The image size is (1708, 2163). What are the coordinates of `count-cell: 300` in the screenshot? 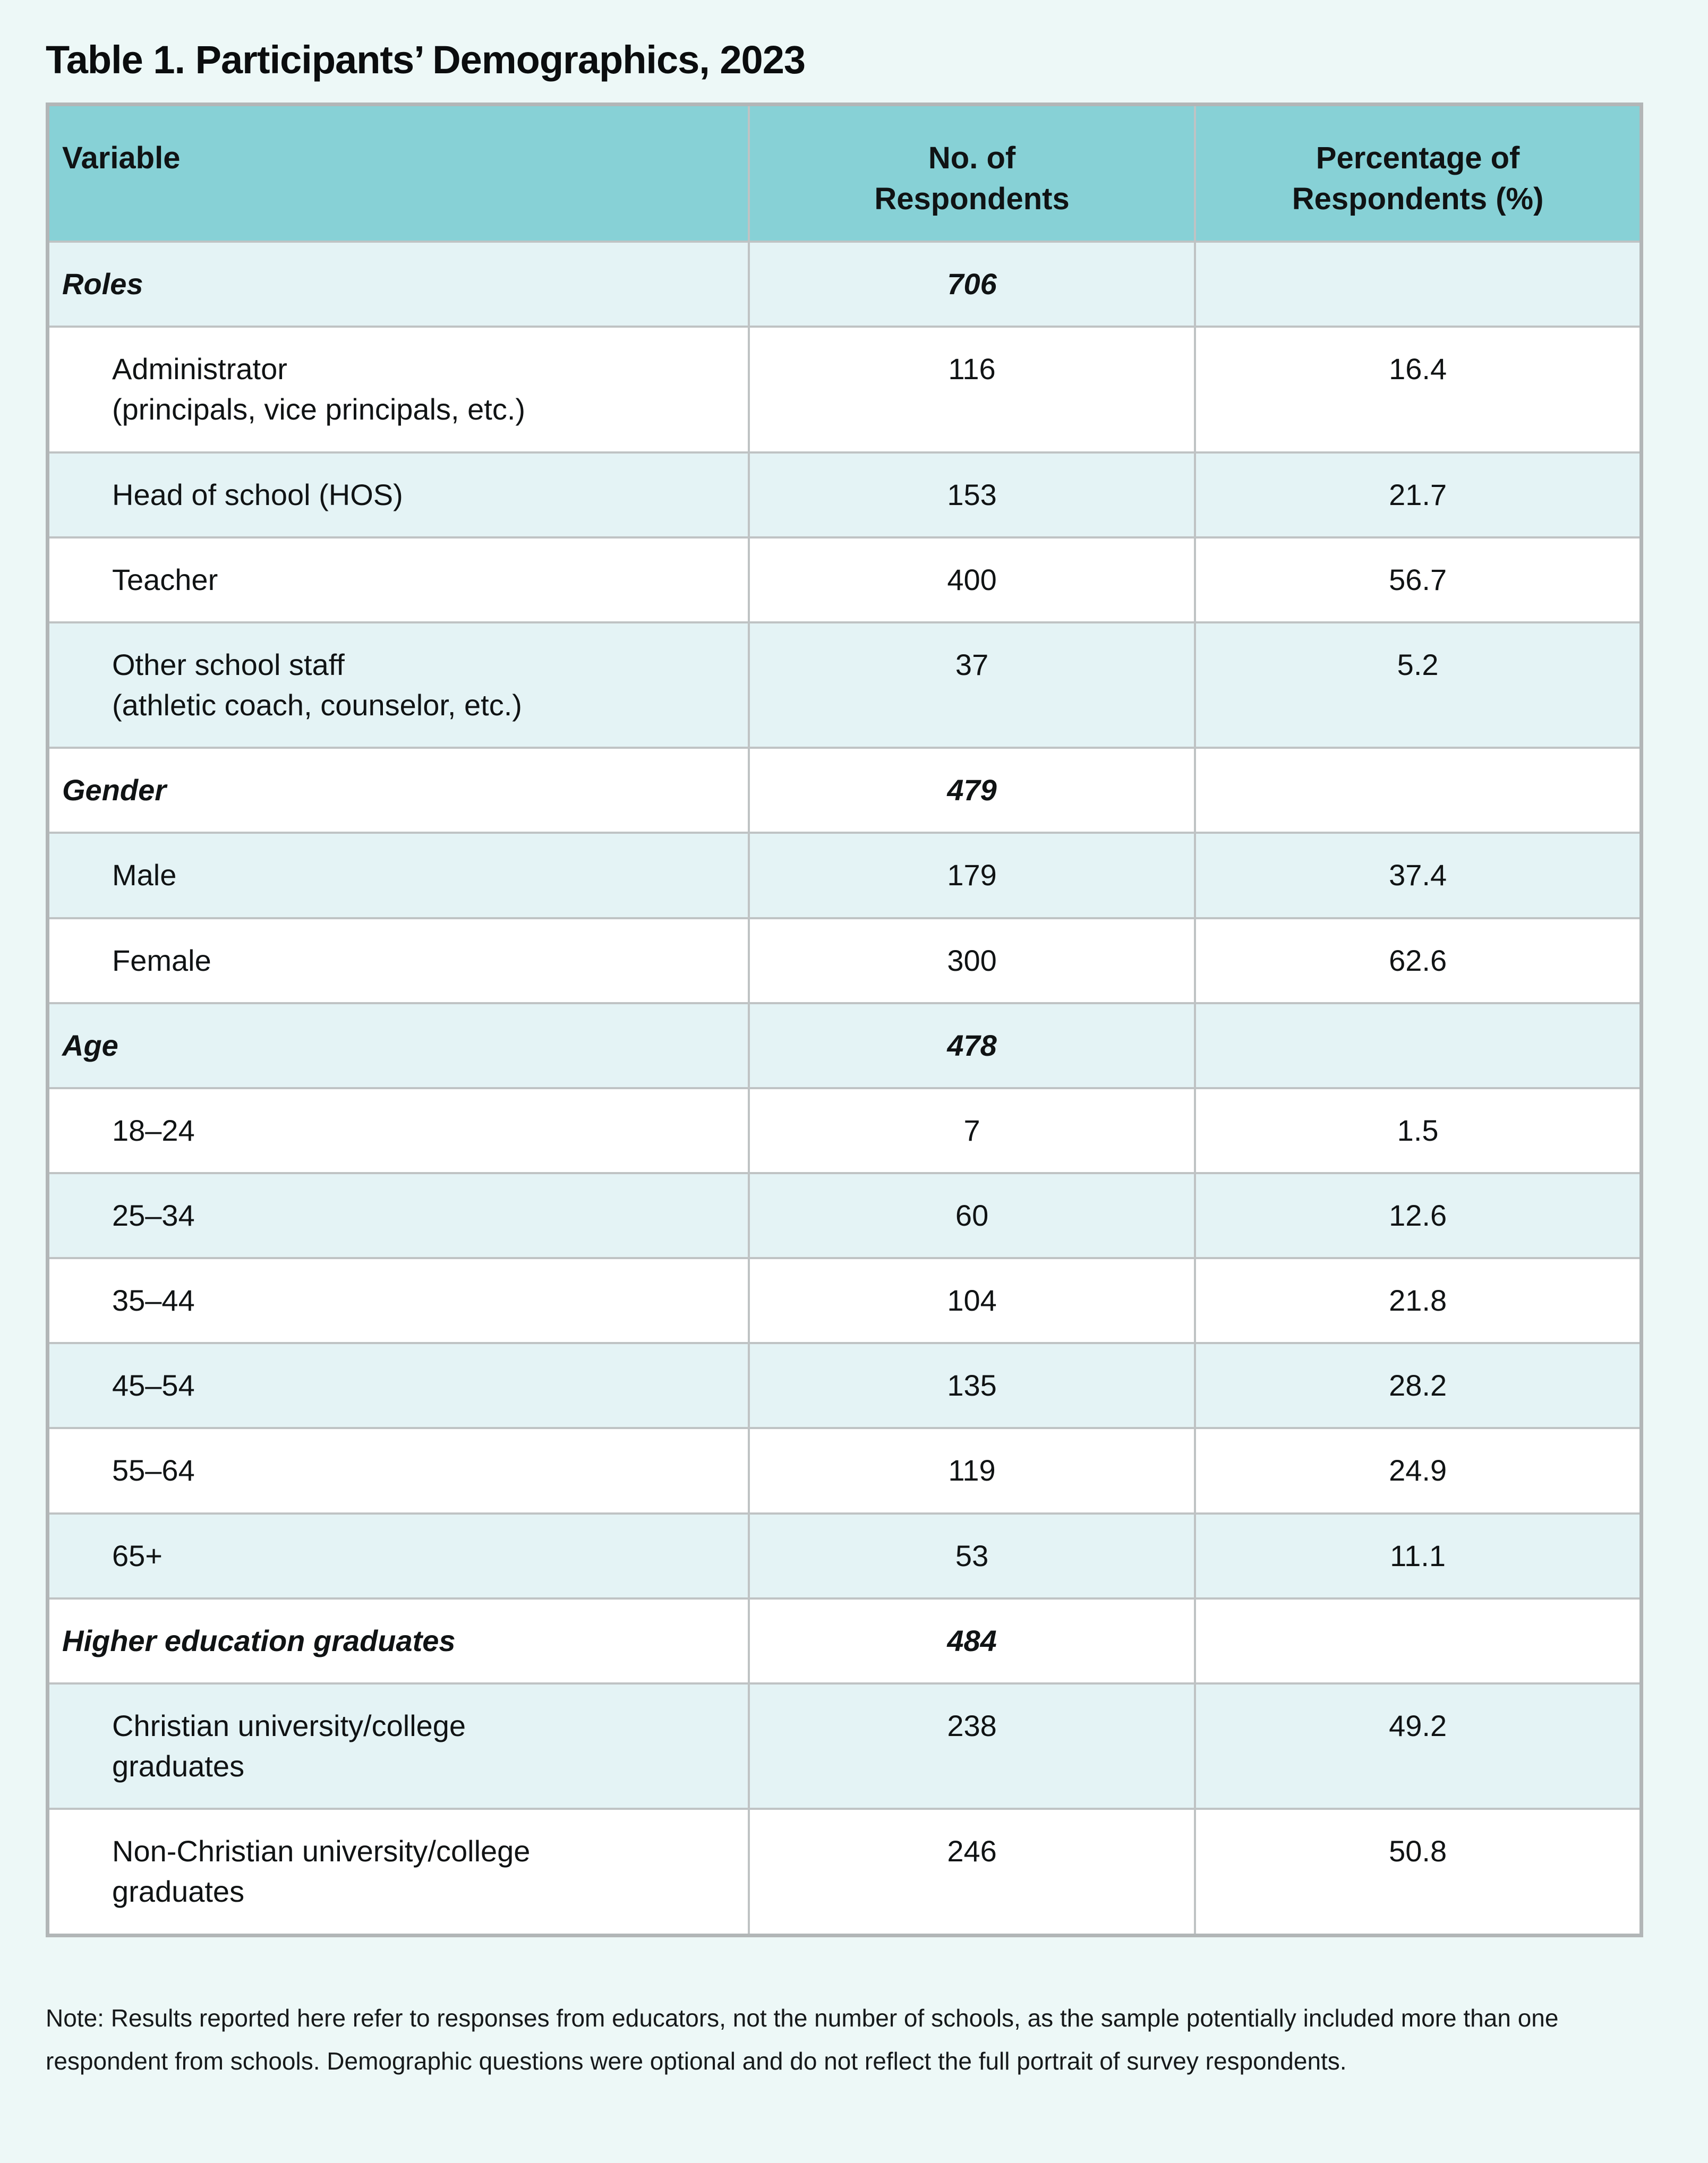 It's located at (972, 960).